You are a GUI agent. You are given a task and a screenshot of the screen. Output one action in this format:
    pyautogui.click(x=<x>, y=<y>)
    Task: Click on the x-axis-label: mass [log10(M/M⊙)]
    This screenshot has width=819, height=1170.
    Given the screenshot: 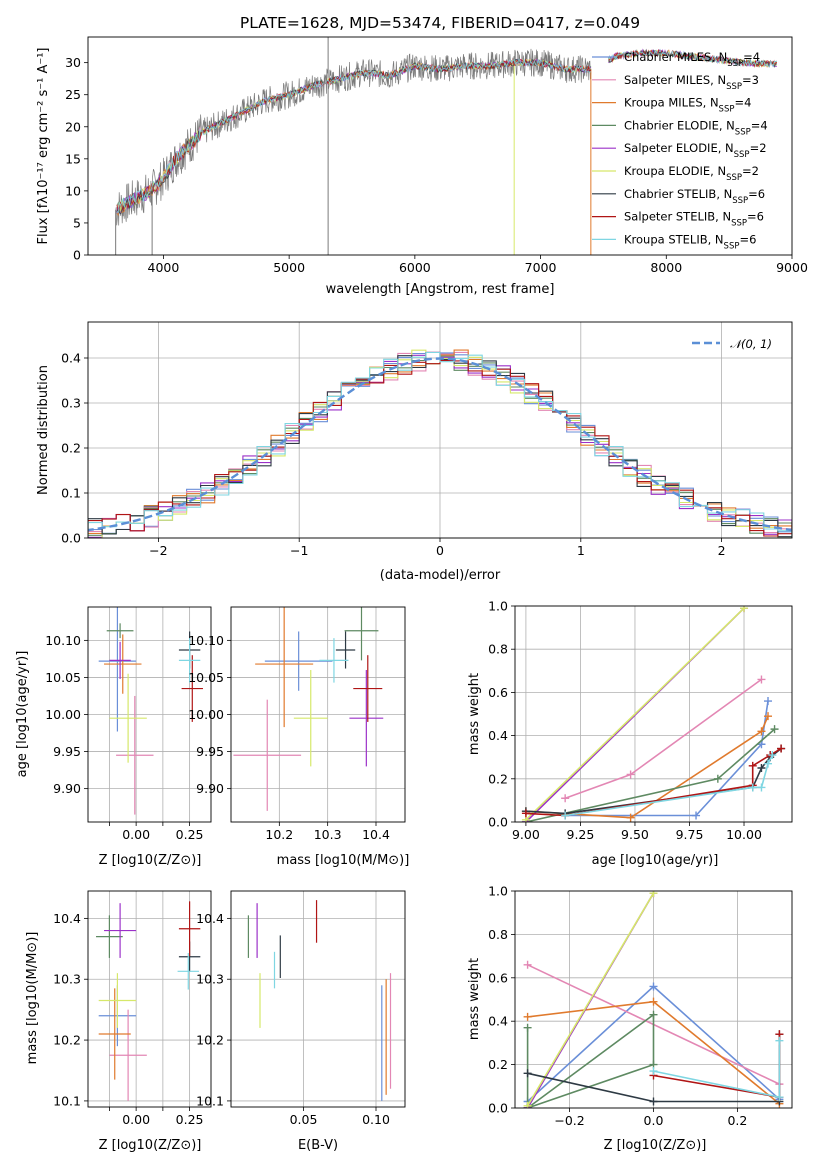 What is the action you would take?
    pyautogui.click(x=343, y=860)
    